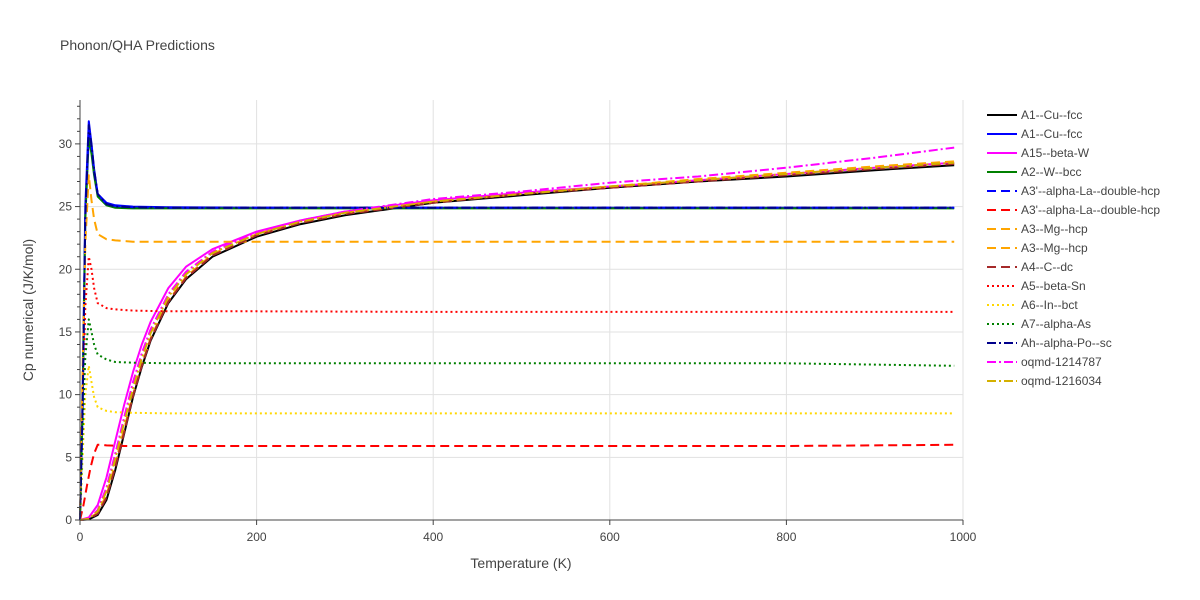 The height and width of the screenshot is (600, 1200). Describe the element at coordinates (66, 269) in the screenshot. I see `y-tick-label: 20` at that location.